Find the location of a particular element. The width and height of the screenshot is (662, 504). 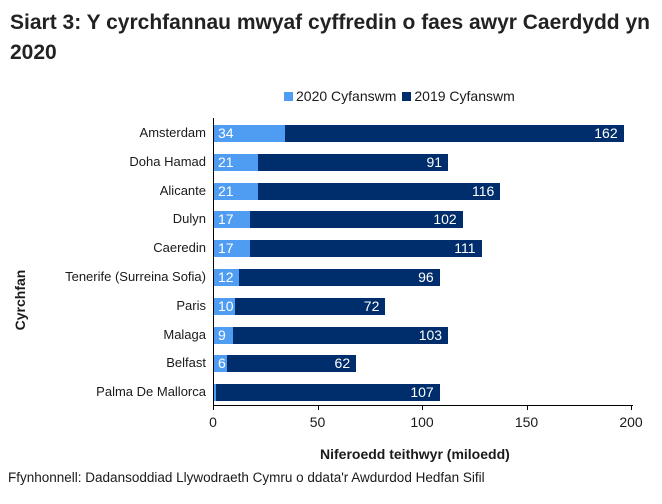

x-tick-label: 100 is located at coordinates (422, 422).